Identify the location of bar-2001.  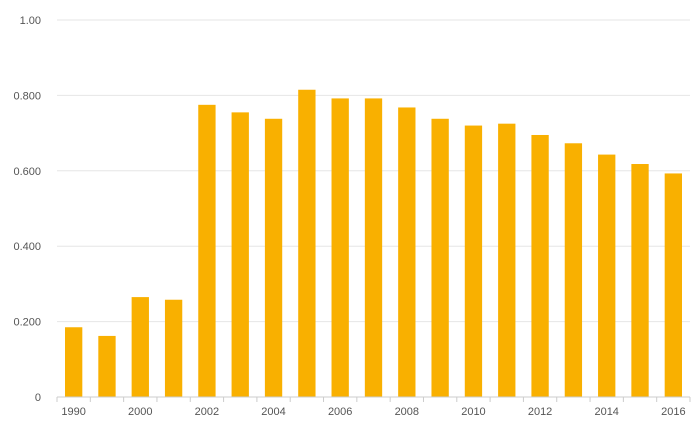
(173, 348).